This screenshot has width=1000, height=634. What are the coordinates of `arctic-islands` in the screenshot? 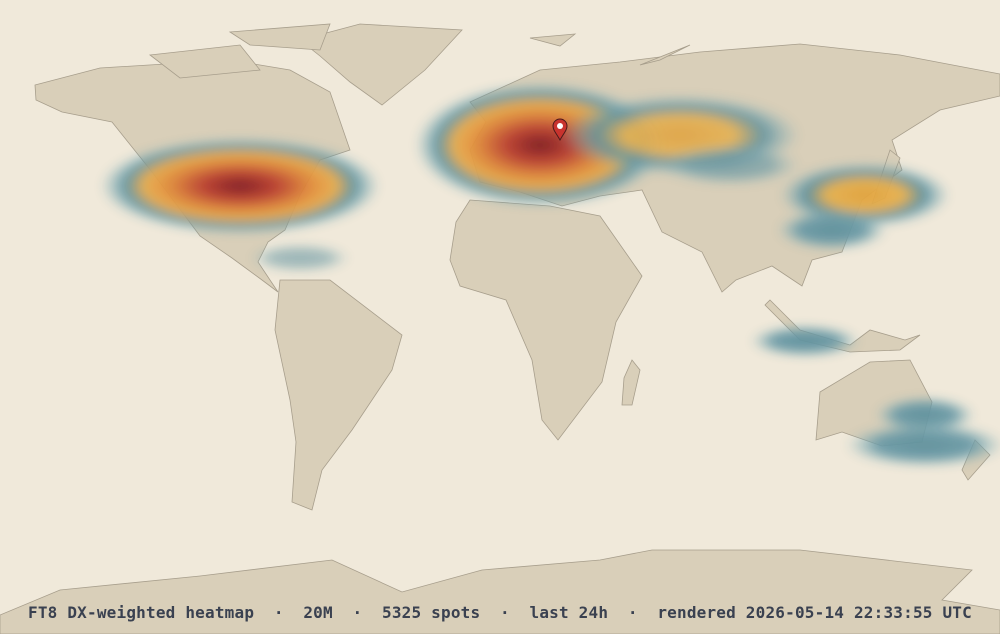 It's located at (419, 51).